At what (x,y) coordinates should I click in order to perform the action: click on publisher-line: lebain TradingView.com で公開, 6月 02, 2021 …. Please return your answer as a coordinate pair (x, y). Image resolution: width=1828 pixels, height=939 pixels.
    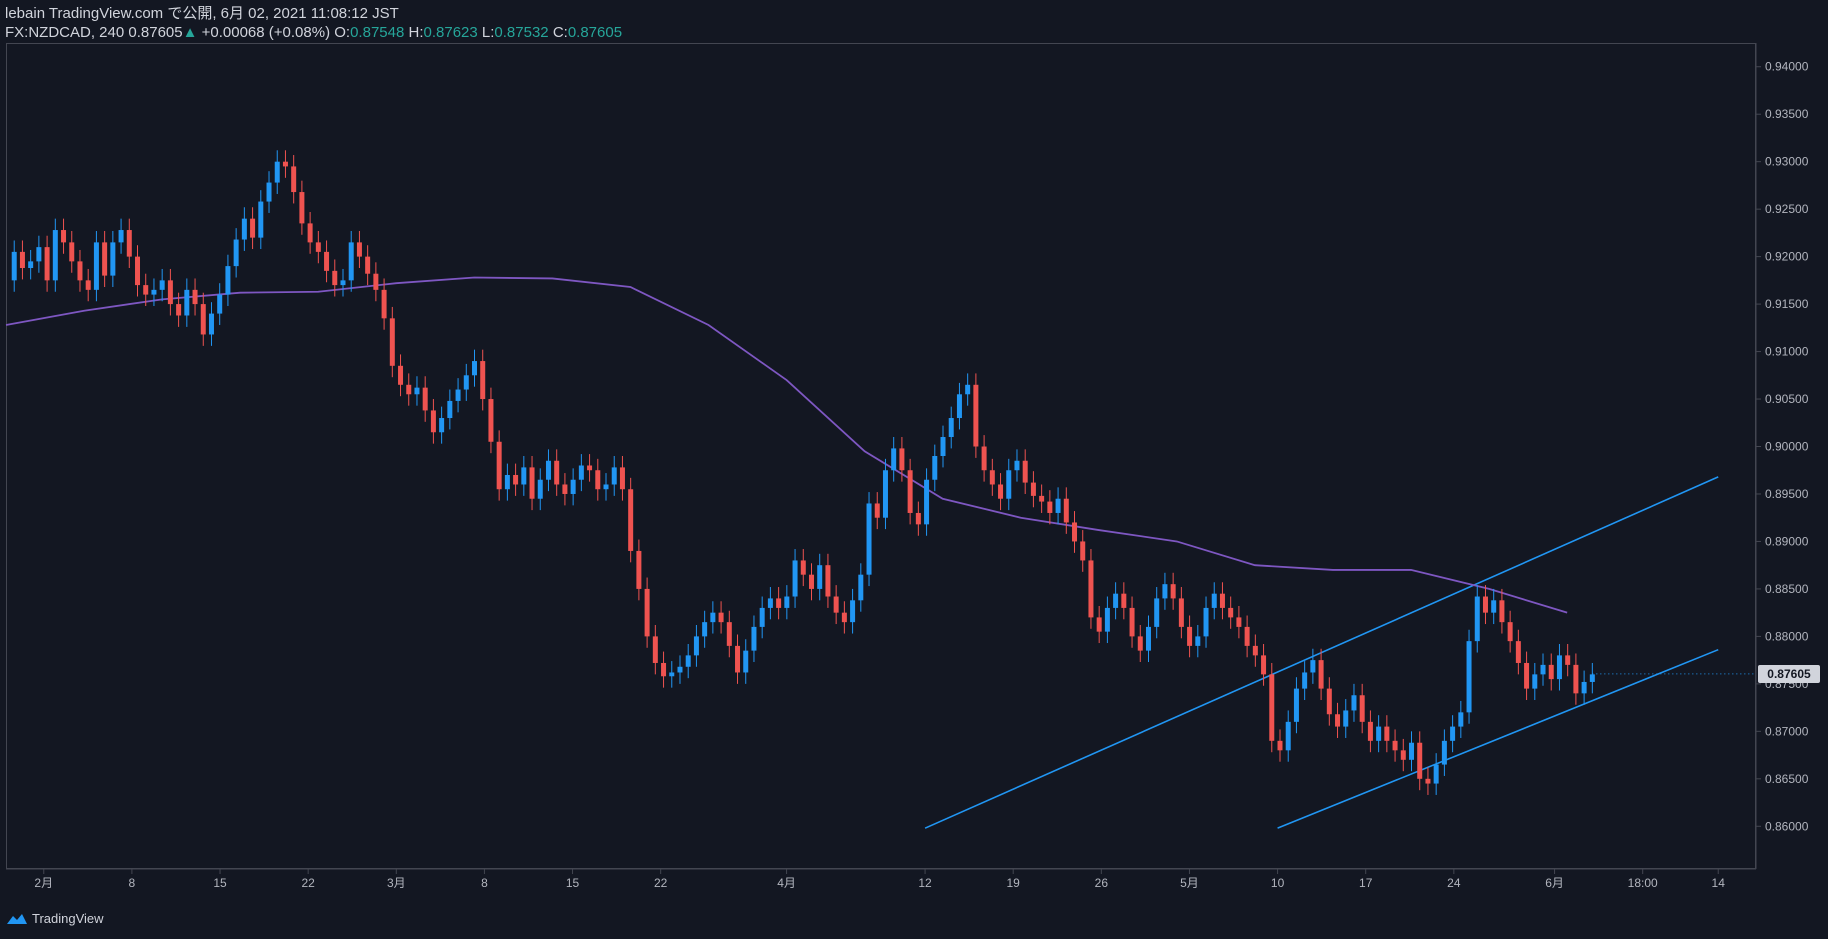
    Looking at the image, I should click on (202, 13).